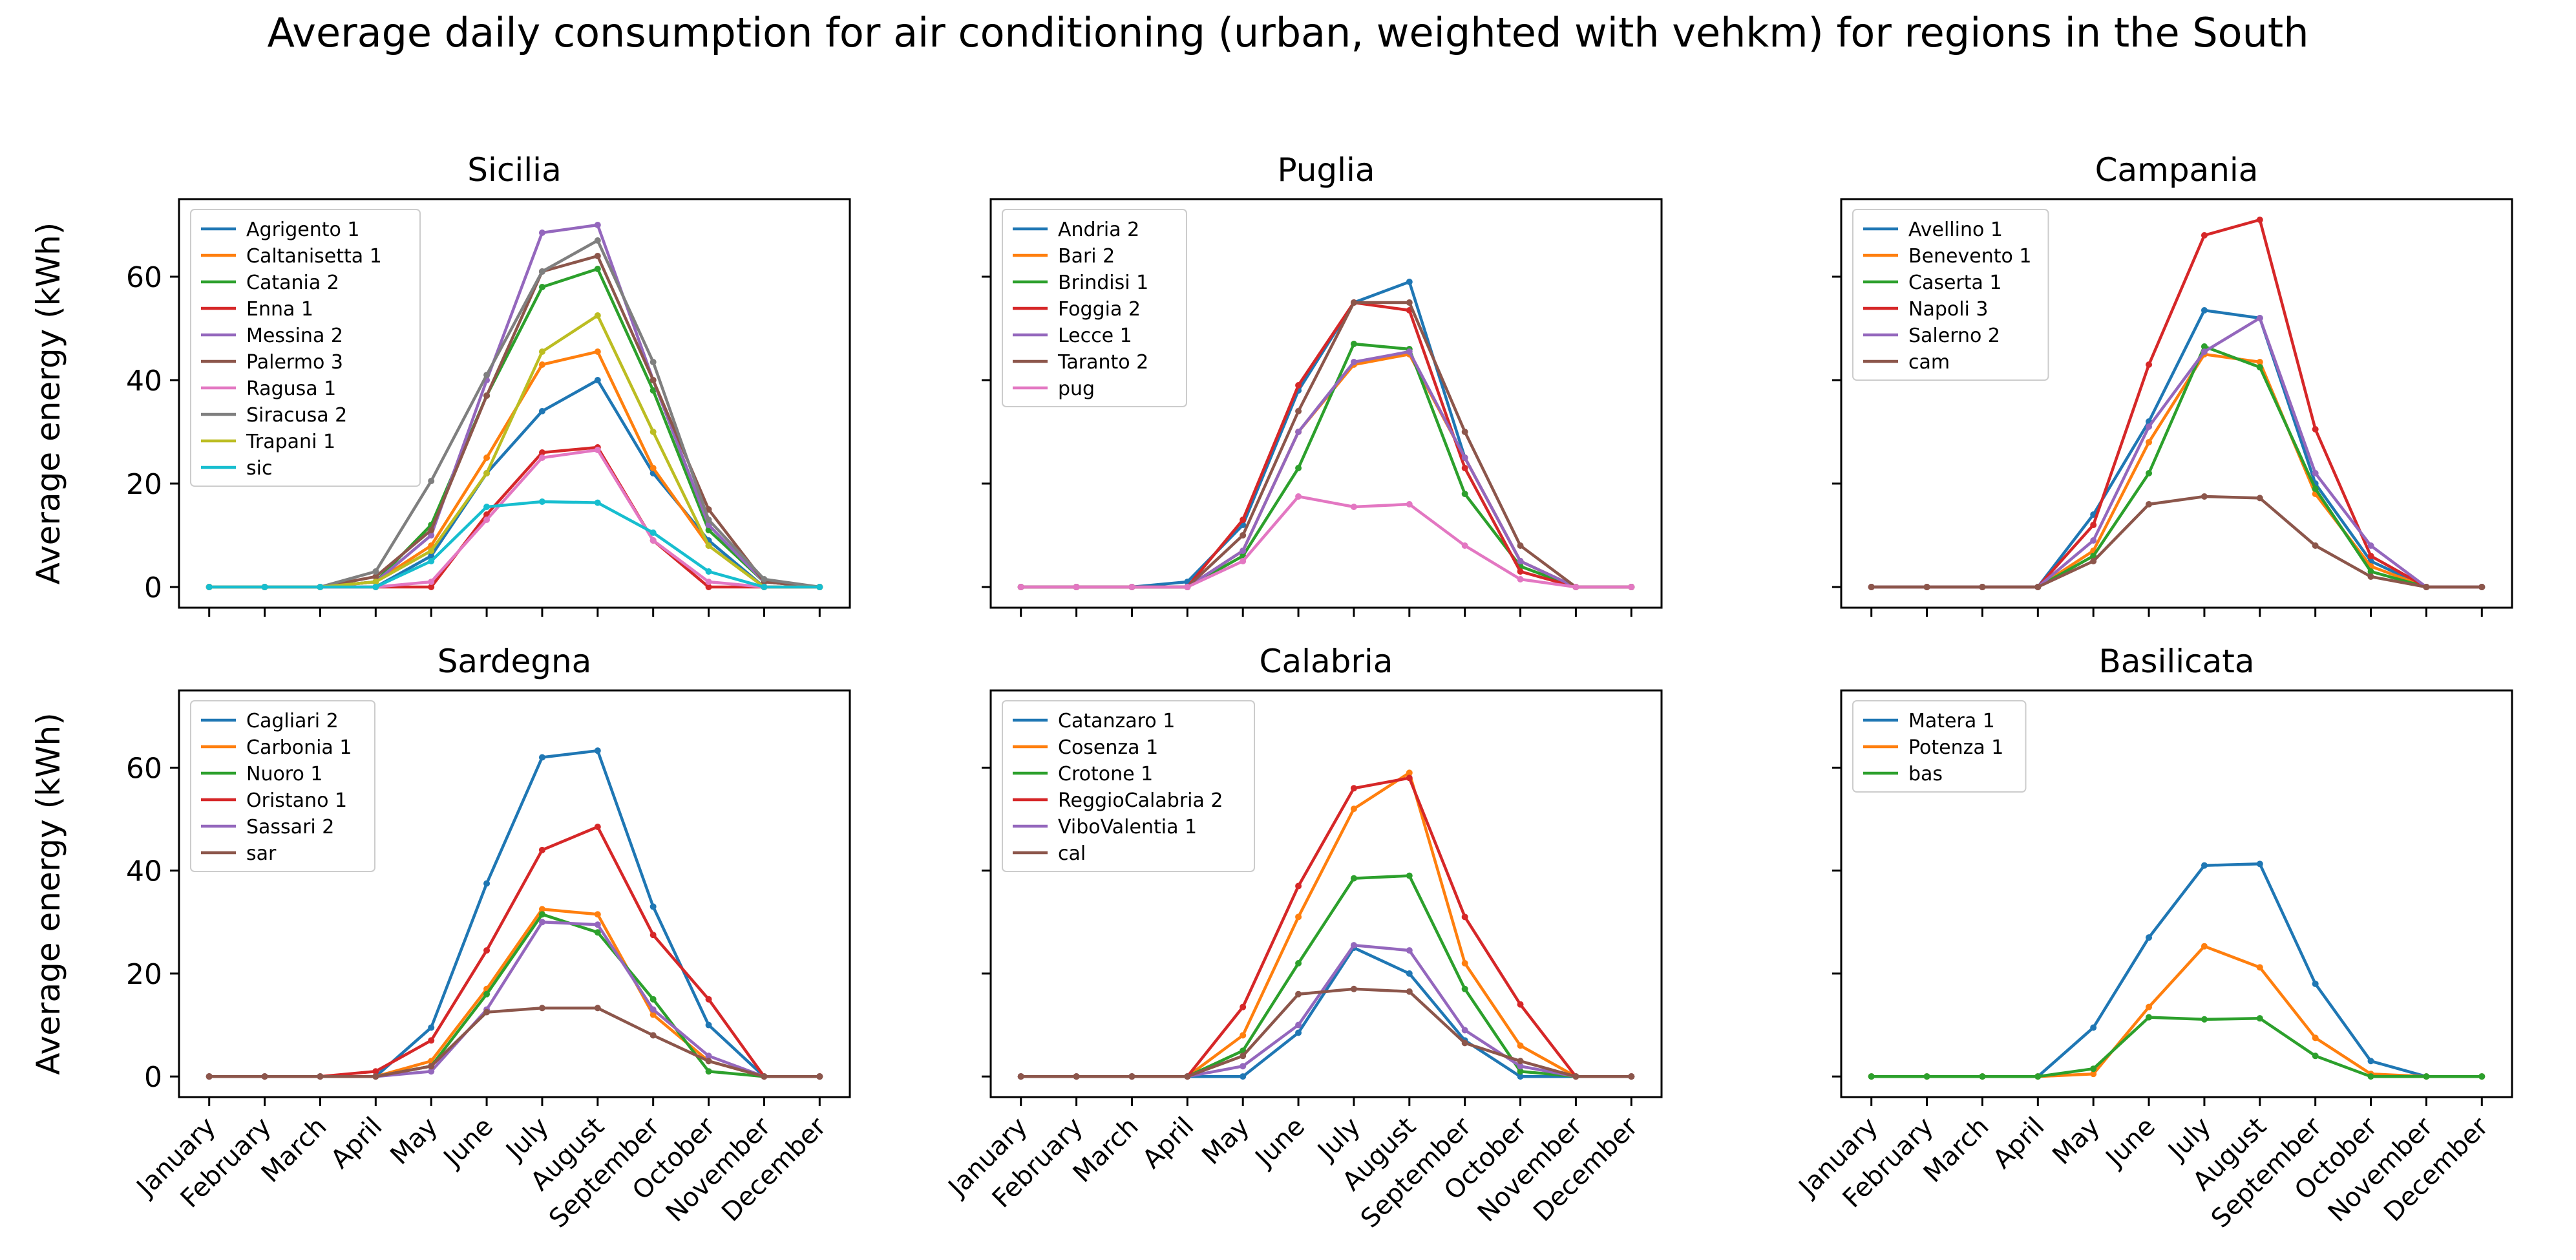 The width and height of the screenshot is (2576, 1260). What do you see at coordinates (294, 336) in the screenshot?
I see `legend-entry-messina-2: Messina 2` at bounding box center [294, 336].